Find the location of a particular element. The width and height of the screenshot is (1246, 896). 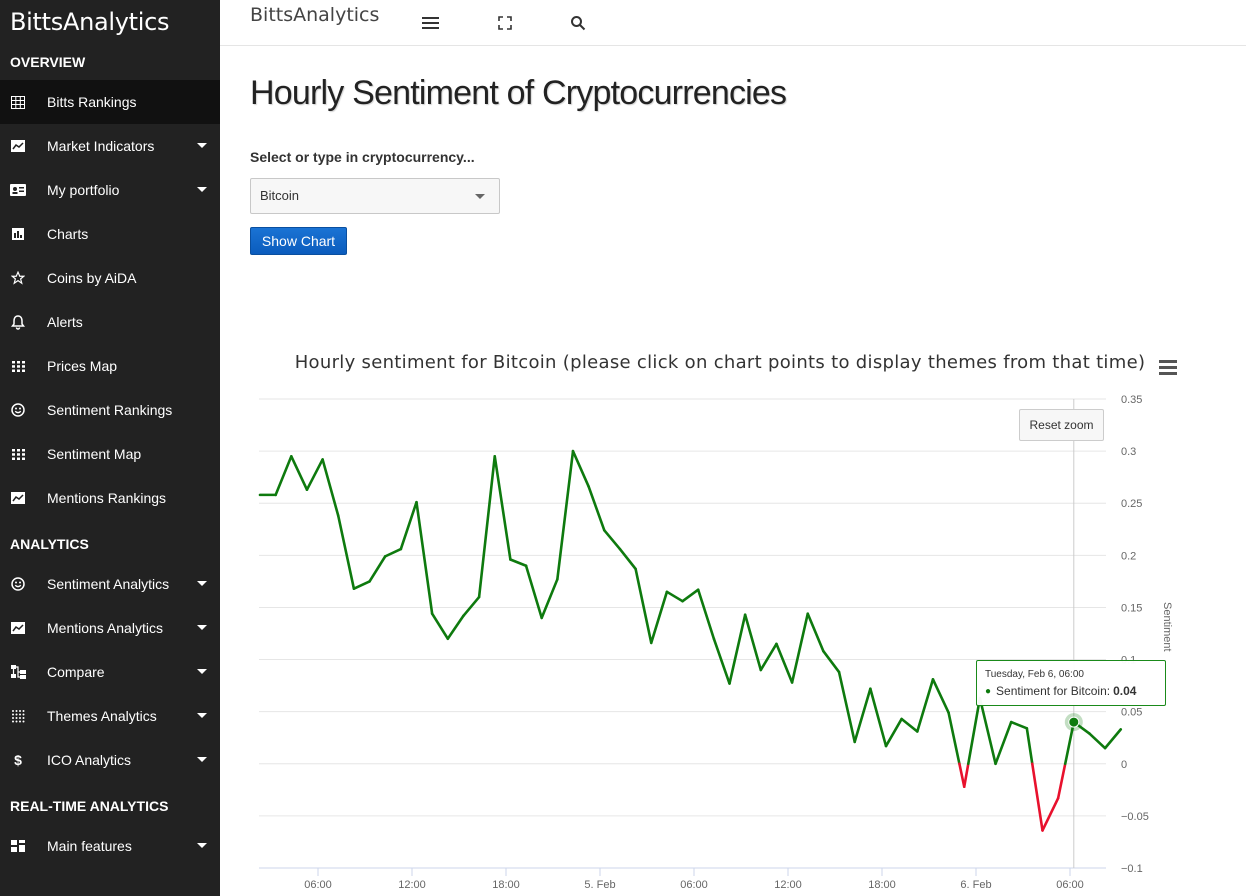

sidebar-item-ico-analytics: $ ICO Analytics is located at coordinates (110, 760).